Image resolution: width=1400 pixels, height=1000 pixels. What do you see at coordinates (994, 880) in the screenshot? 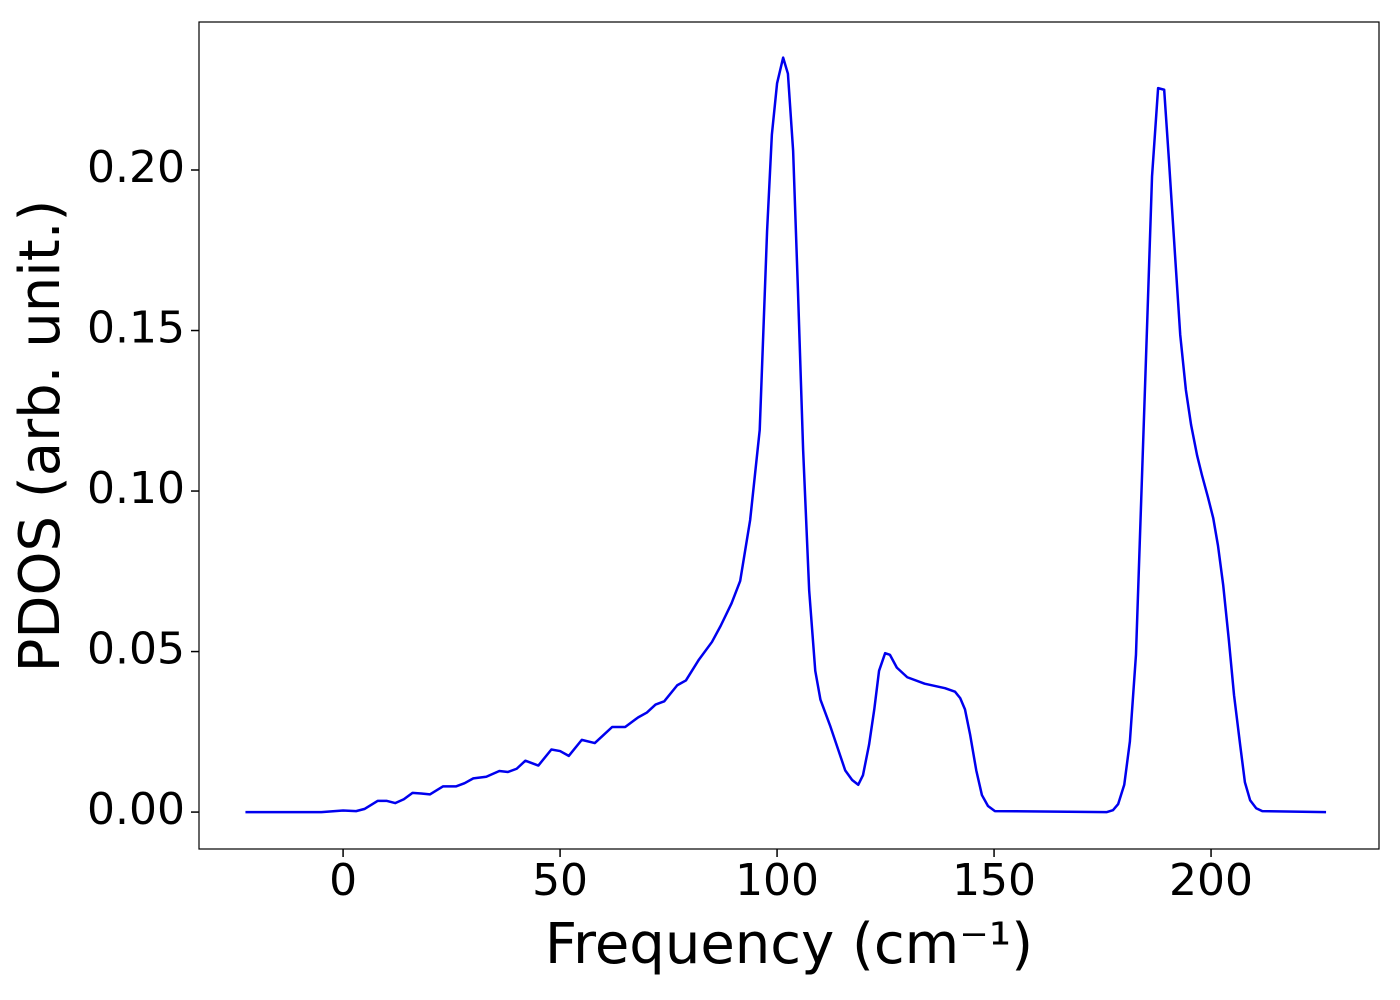
I see `x-tick-label: 150` at bounding box center [994, 880].